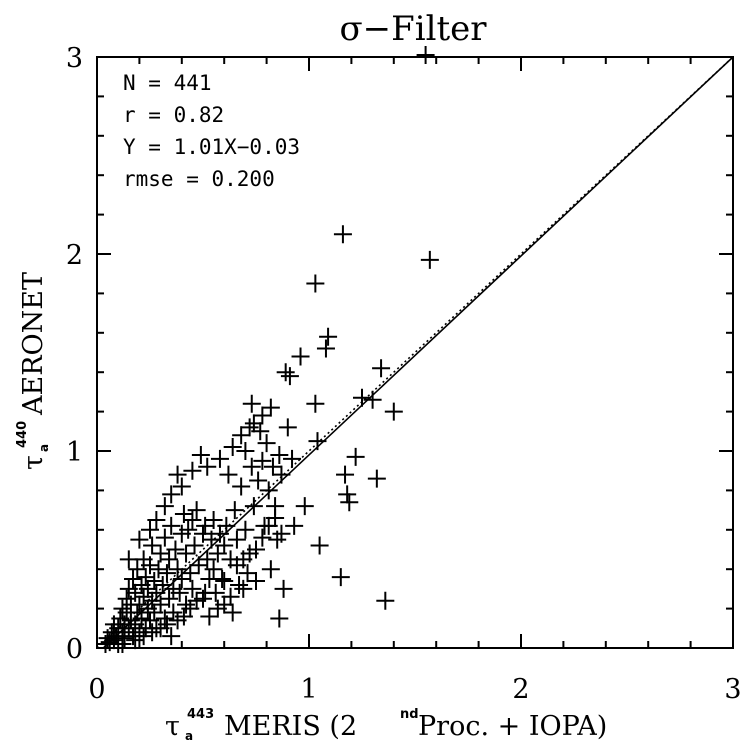  I want to click on x-axis-label-ordinal: nd, so click(409, 714).